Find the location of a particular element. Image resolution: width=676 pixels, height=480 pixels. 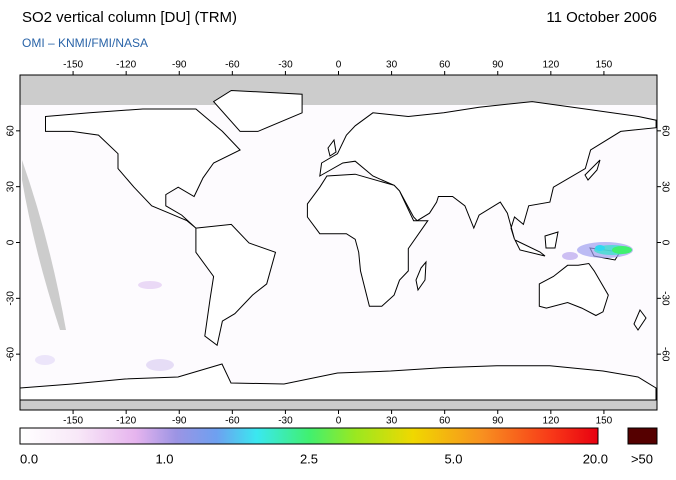

lon-tick-label-top: 0 is located at coordinates (339, 65).